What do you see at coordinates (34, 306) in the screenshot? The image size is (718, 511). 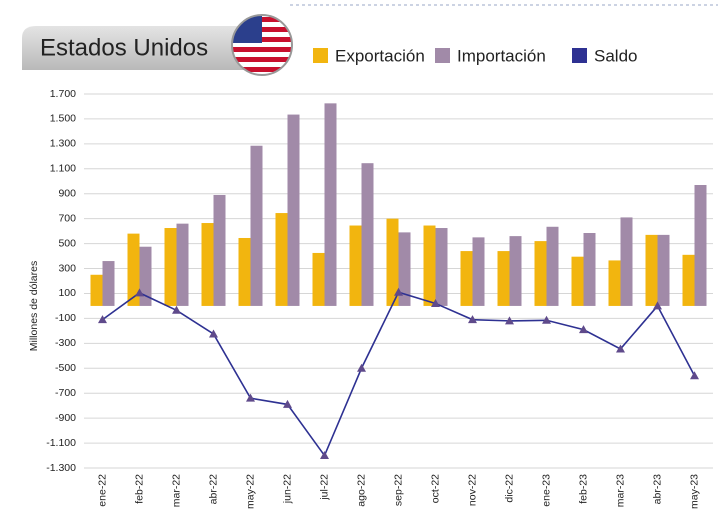 I see `y-axis-label: Millones de dólares` at bounding box center [34, 306].